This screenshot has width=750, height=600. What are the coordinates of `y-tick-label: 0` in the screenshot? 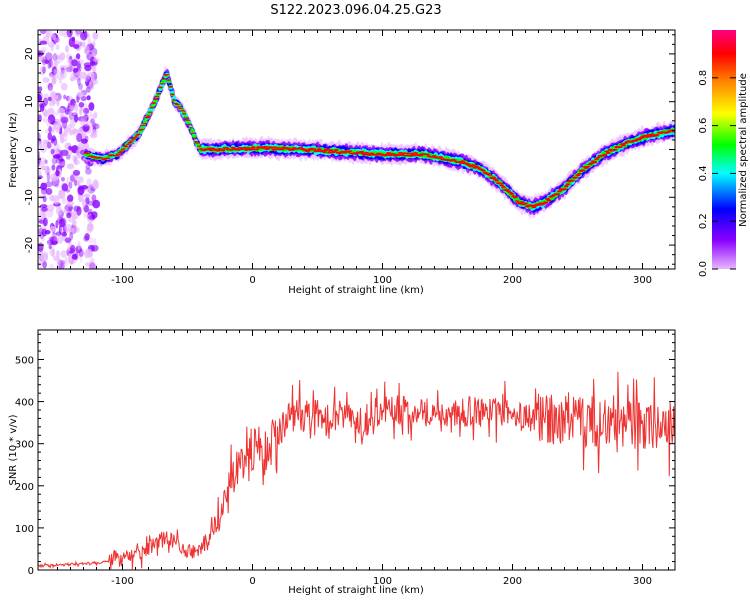 It's located at (31, 571).